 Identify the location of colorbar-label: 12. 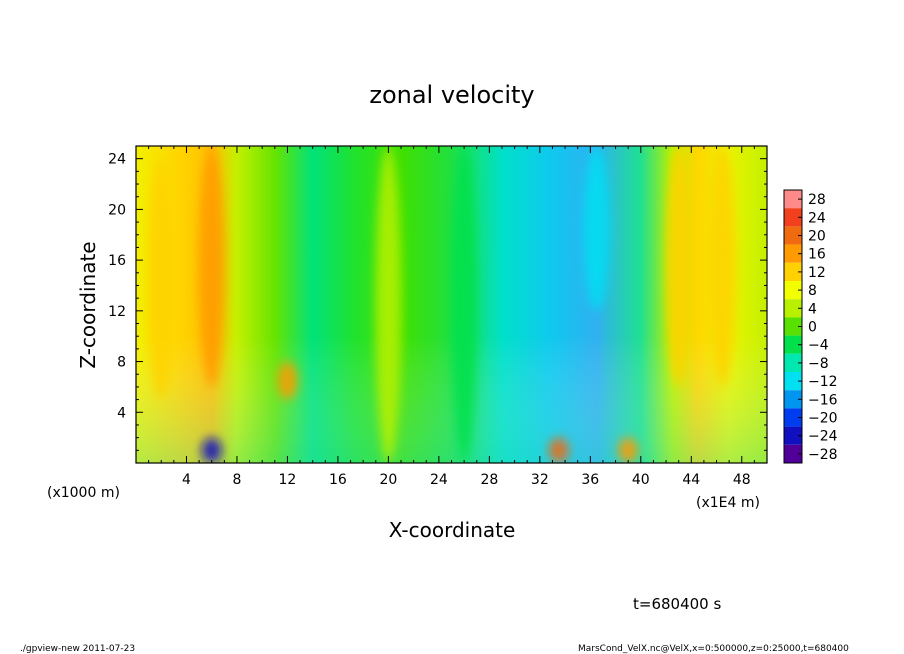
(817, 273).